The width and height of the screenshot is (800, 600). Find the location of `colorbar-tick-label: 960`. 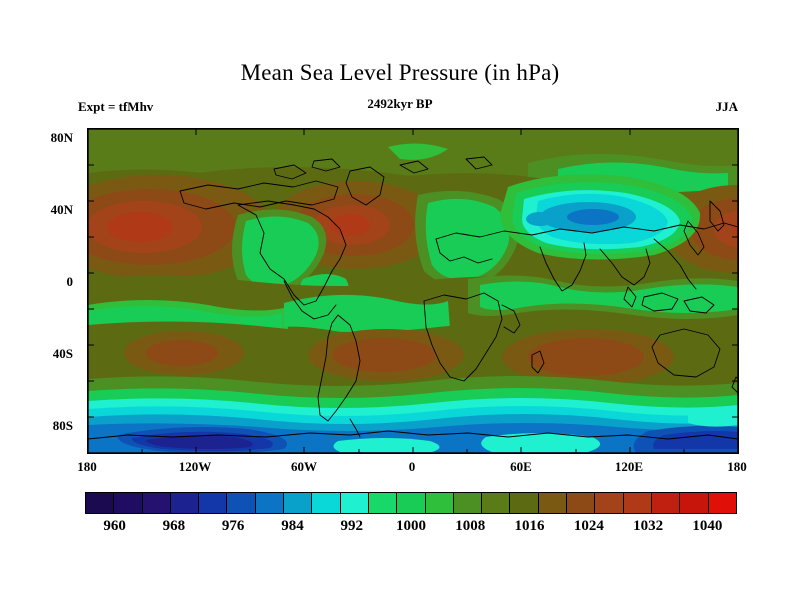

colorbar-tick-label: 960 is located at coordinates (114, 526).